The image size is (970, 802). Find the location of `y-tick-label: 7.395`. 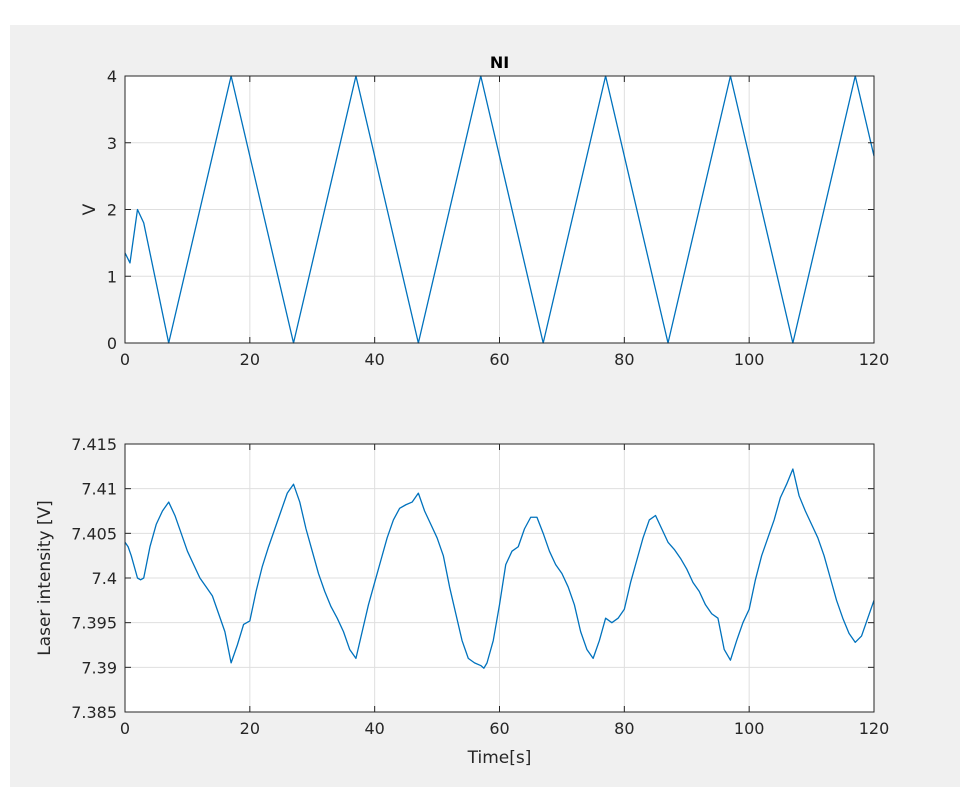

y-tick-label: 7.395 is located at coordinates (94, 623).